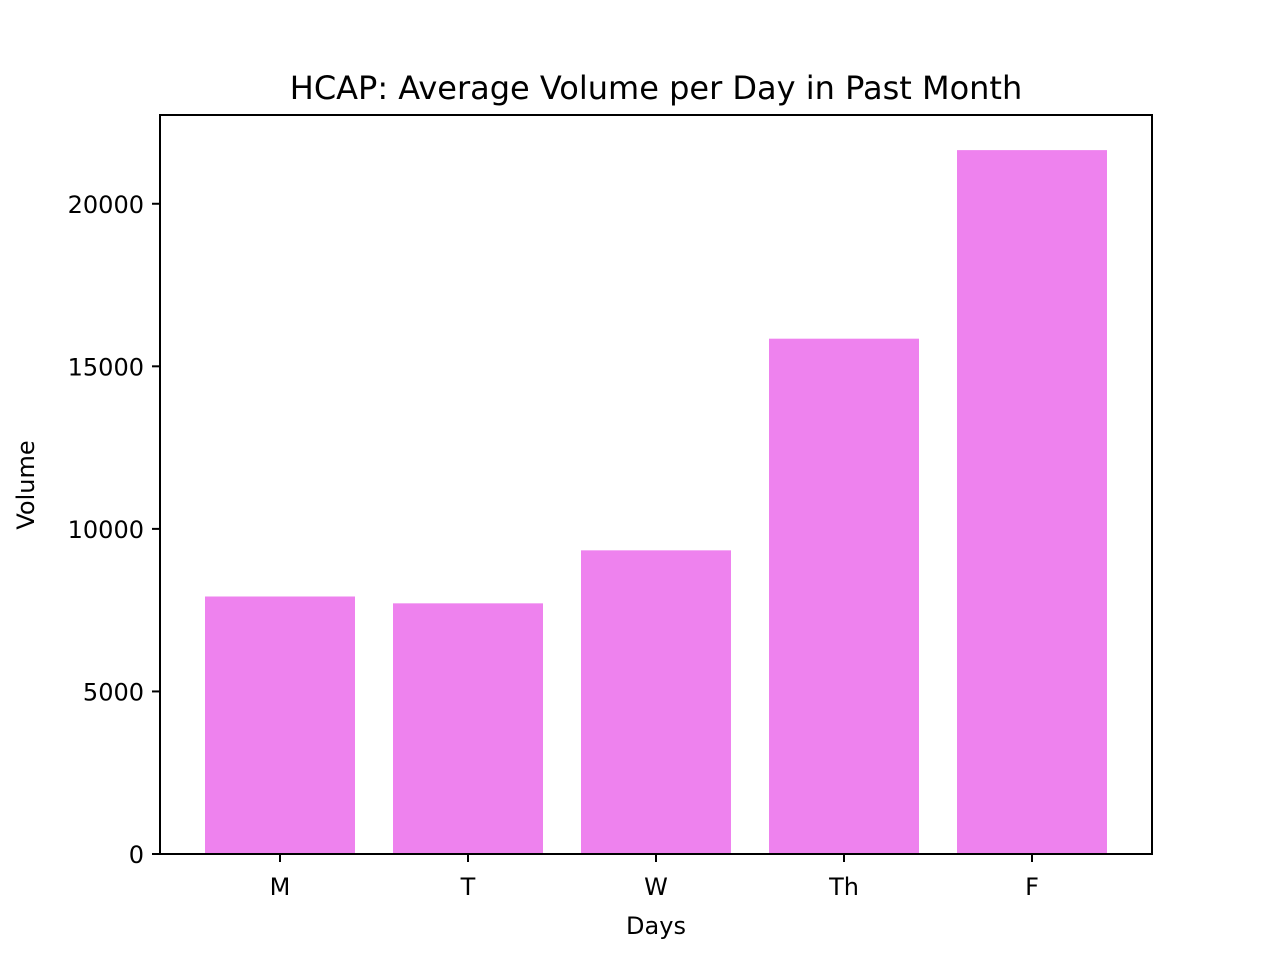  Describe the element at coordinates (844, 596) in the screenshot. I see `bar-Th` at that location.